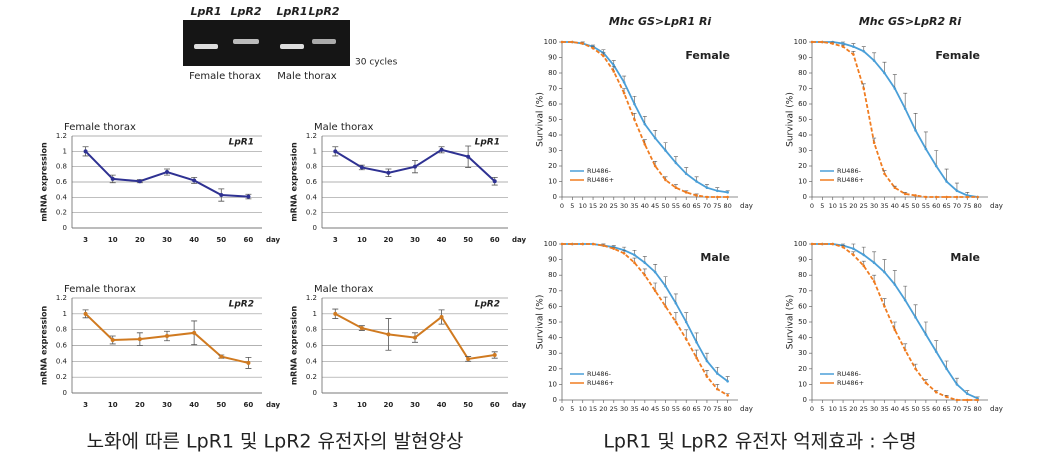 This screenshot has width=1052, height=466. Describe the element at coordinates (634, 409) in the screenshot. I see `x-tick-label: 35` at that location.